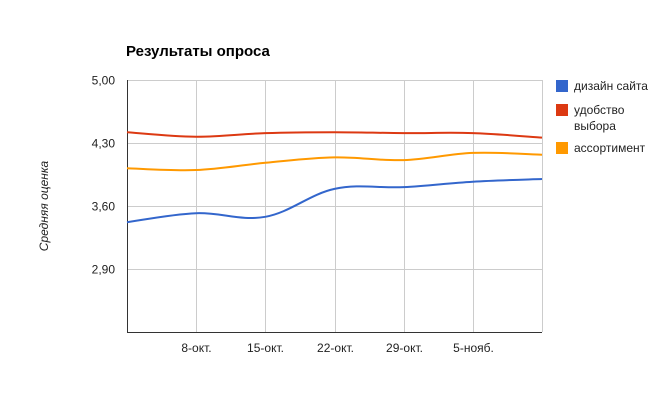 The height and width of the screenshot is (410, 670). Describe the element at coordinates (335, 348) in the screenshot. I see `x-tick-label: 22-окт.` at that location.